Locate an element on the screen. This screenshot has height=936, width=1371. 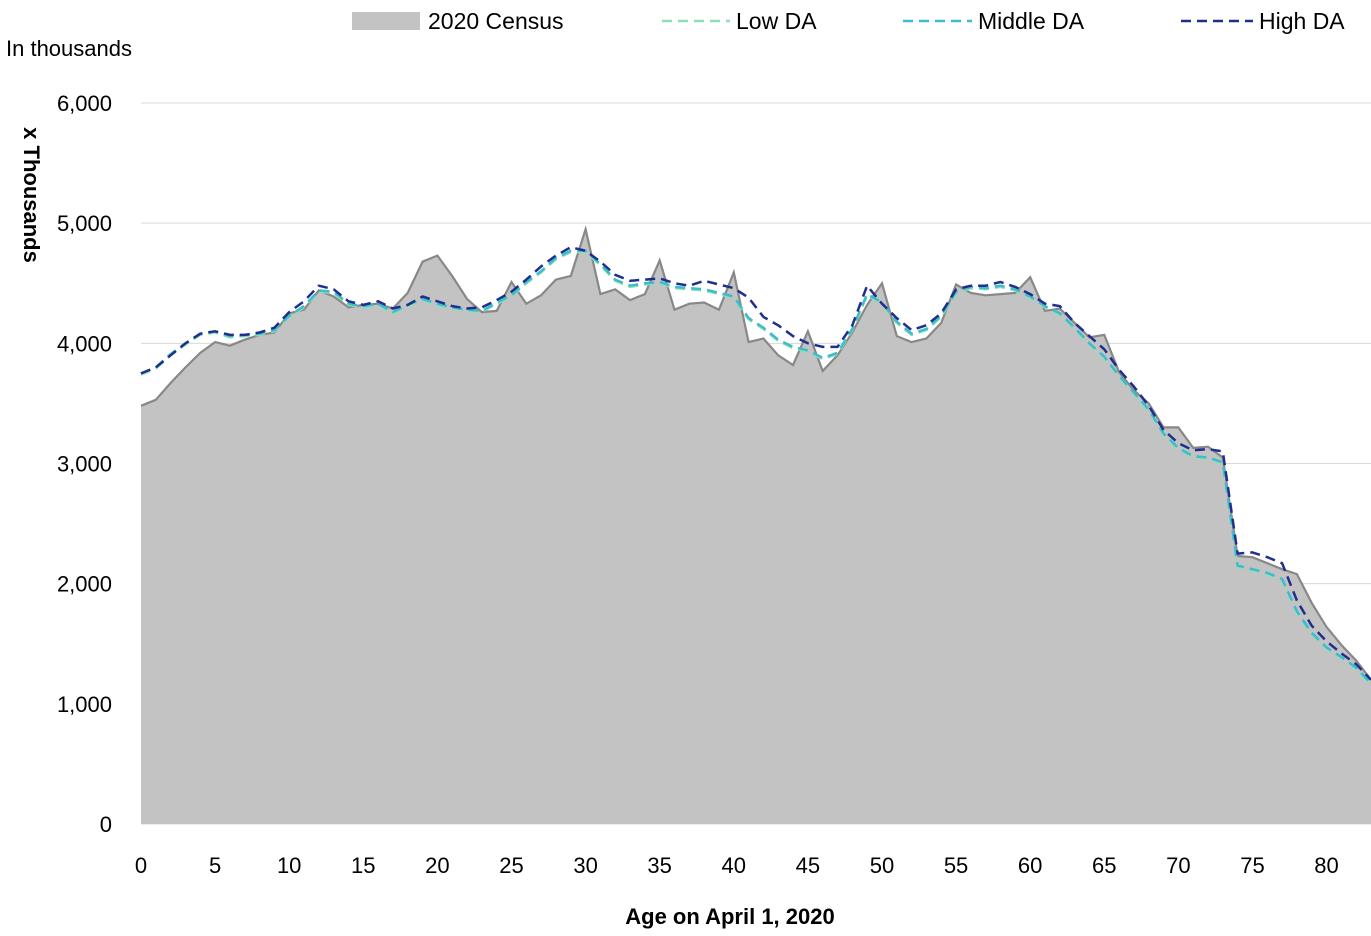
y-axis-ticks: 0 1,000 2,000 3,000 4,000 5,000 6,000 is located at coordinates (84, 464).